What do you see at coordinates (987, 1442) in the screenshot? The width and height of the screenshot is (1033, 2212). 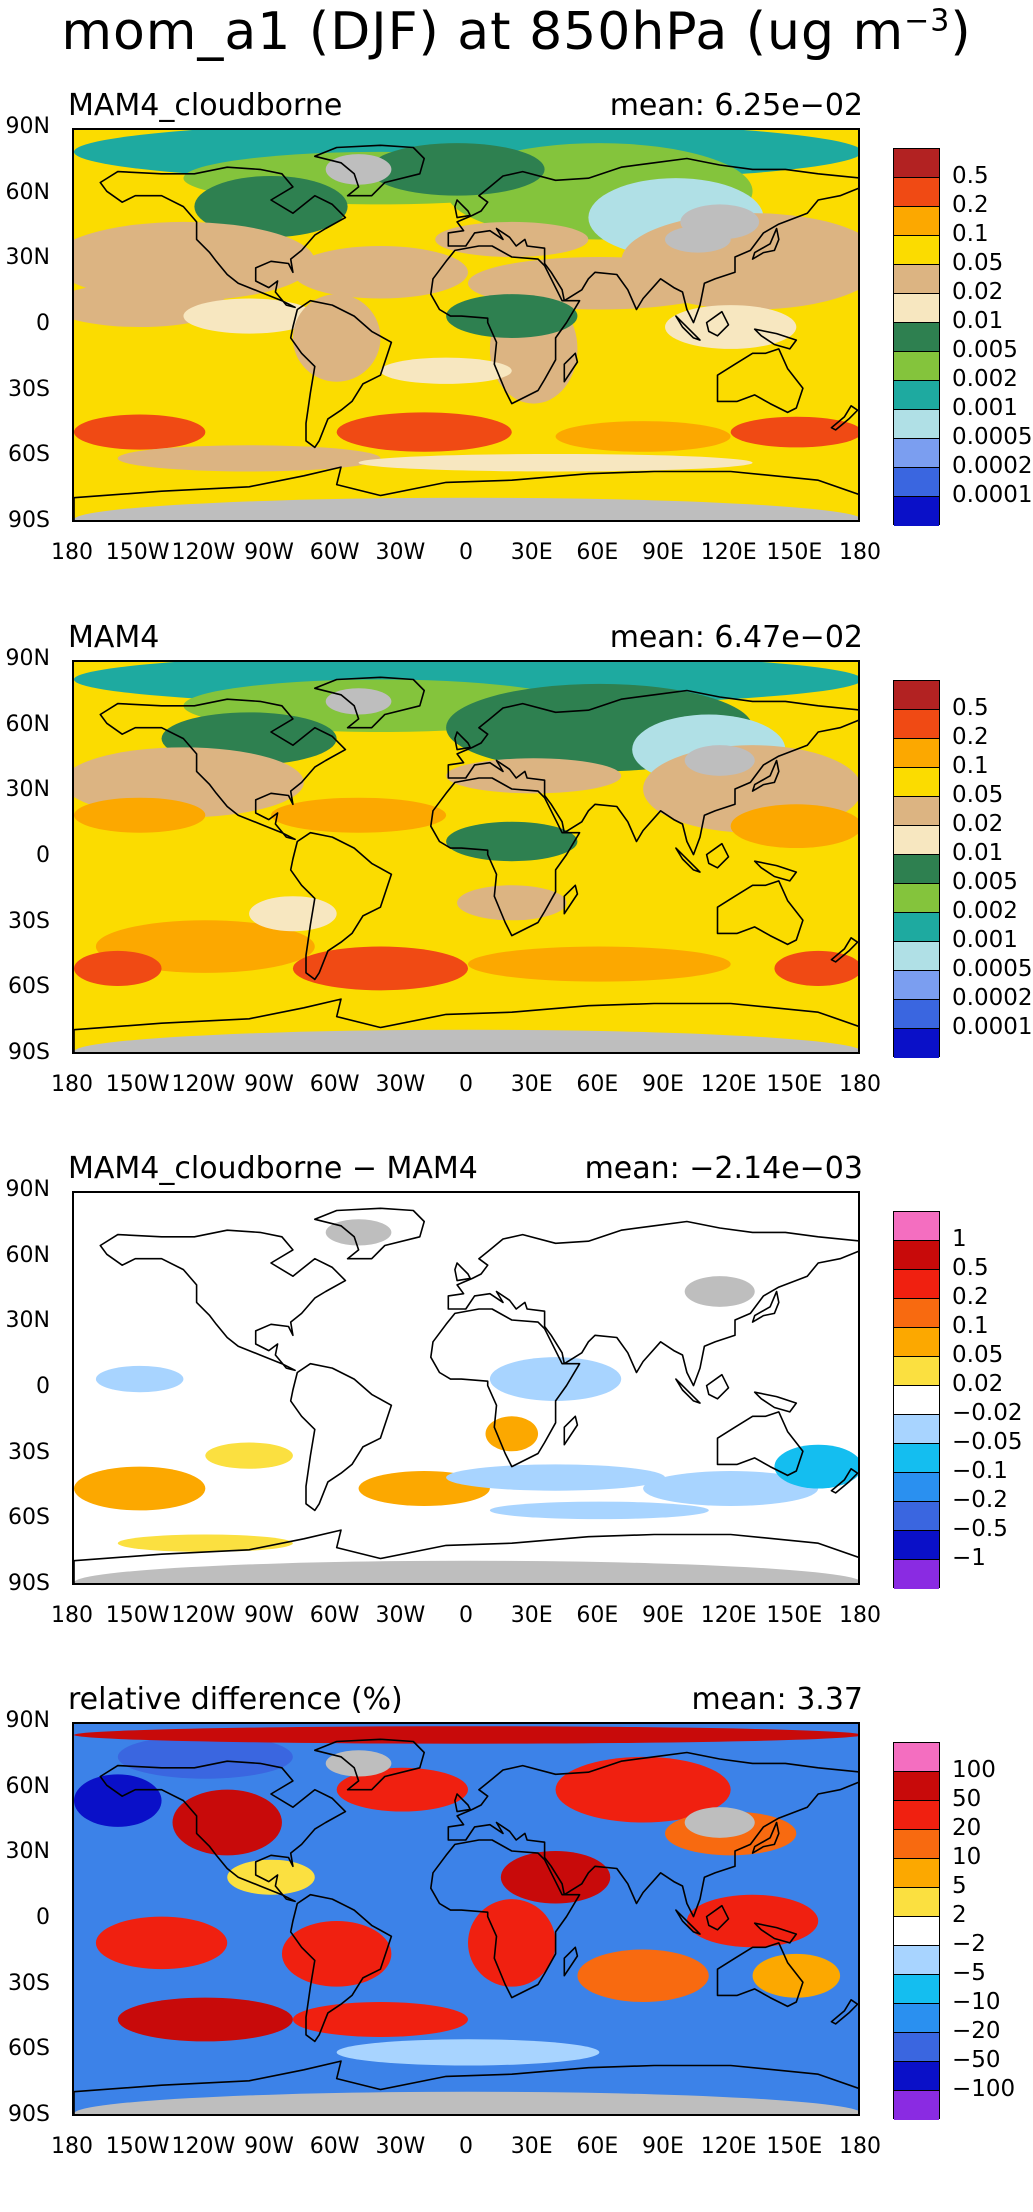 I see `colorbar-level-label: −0.05` at bounding box center [987, 1442].